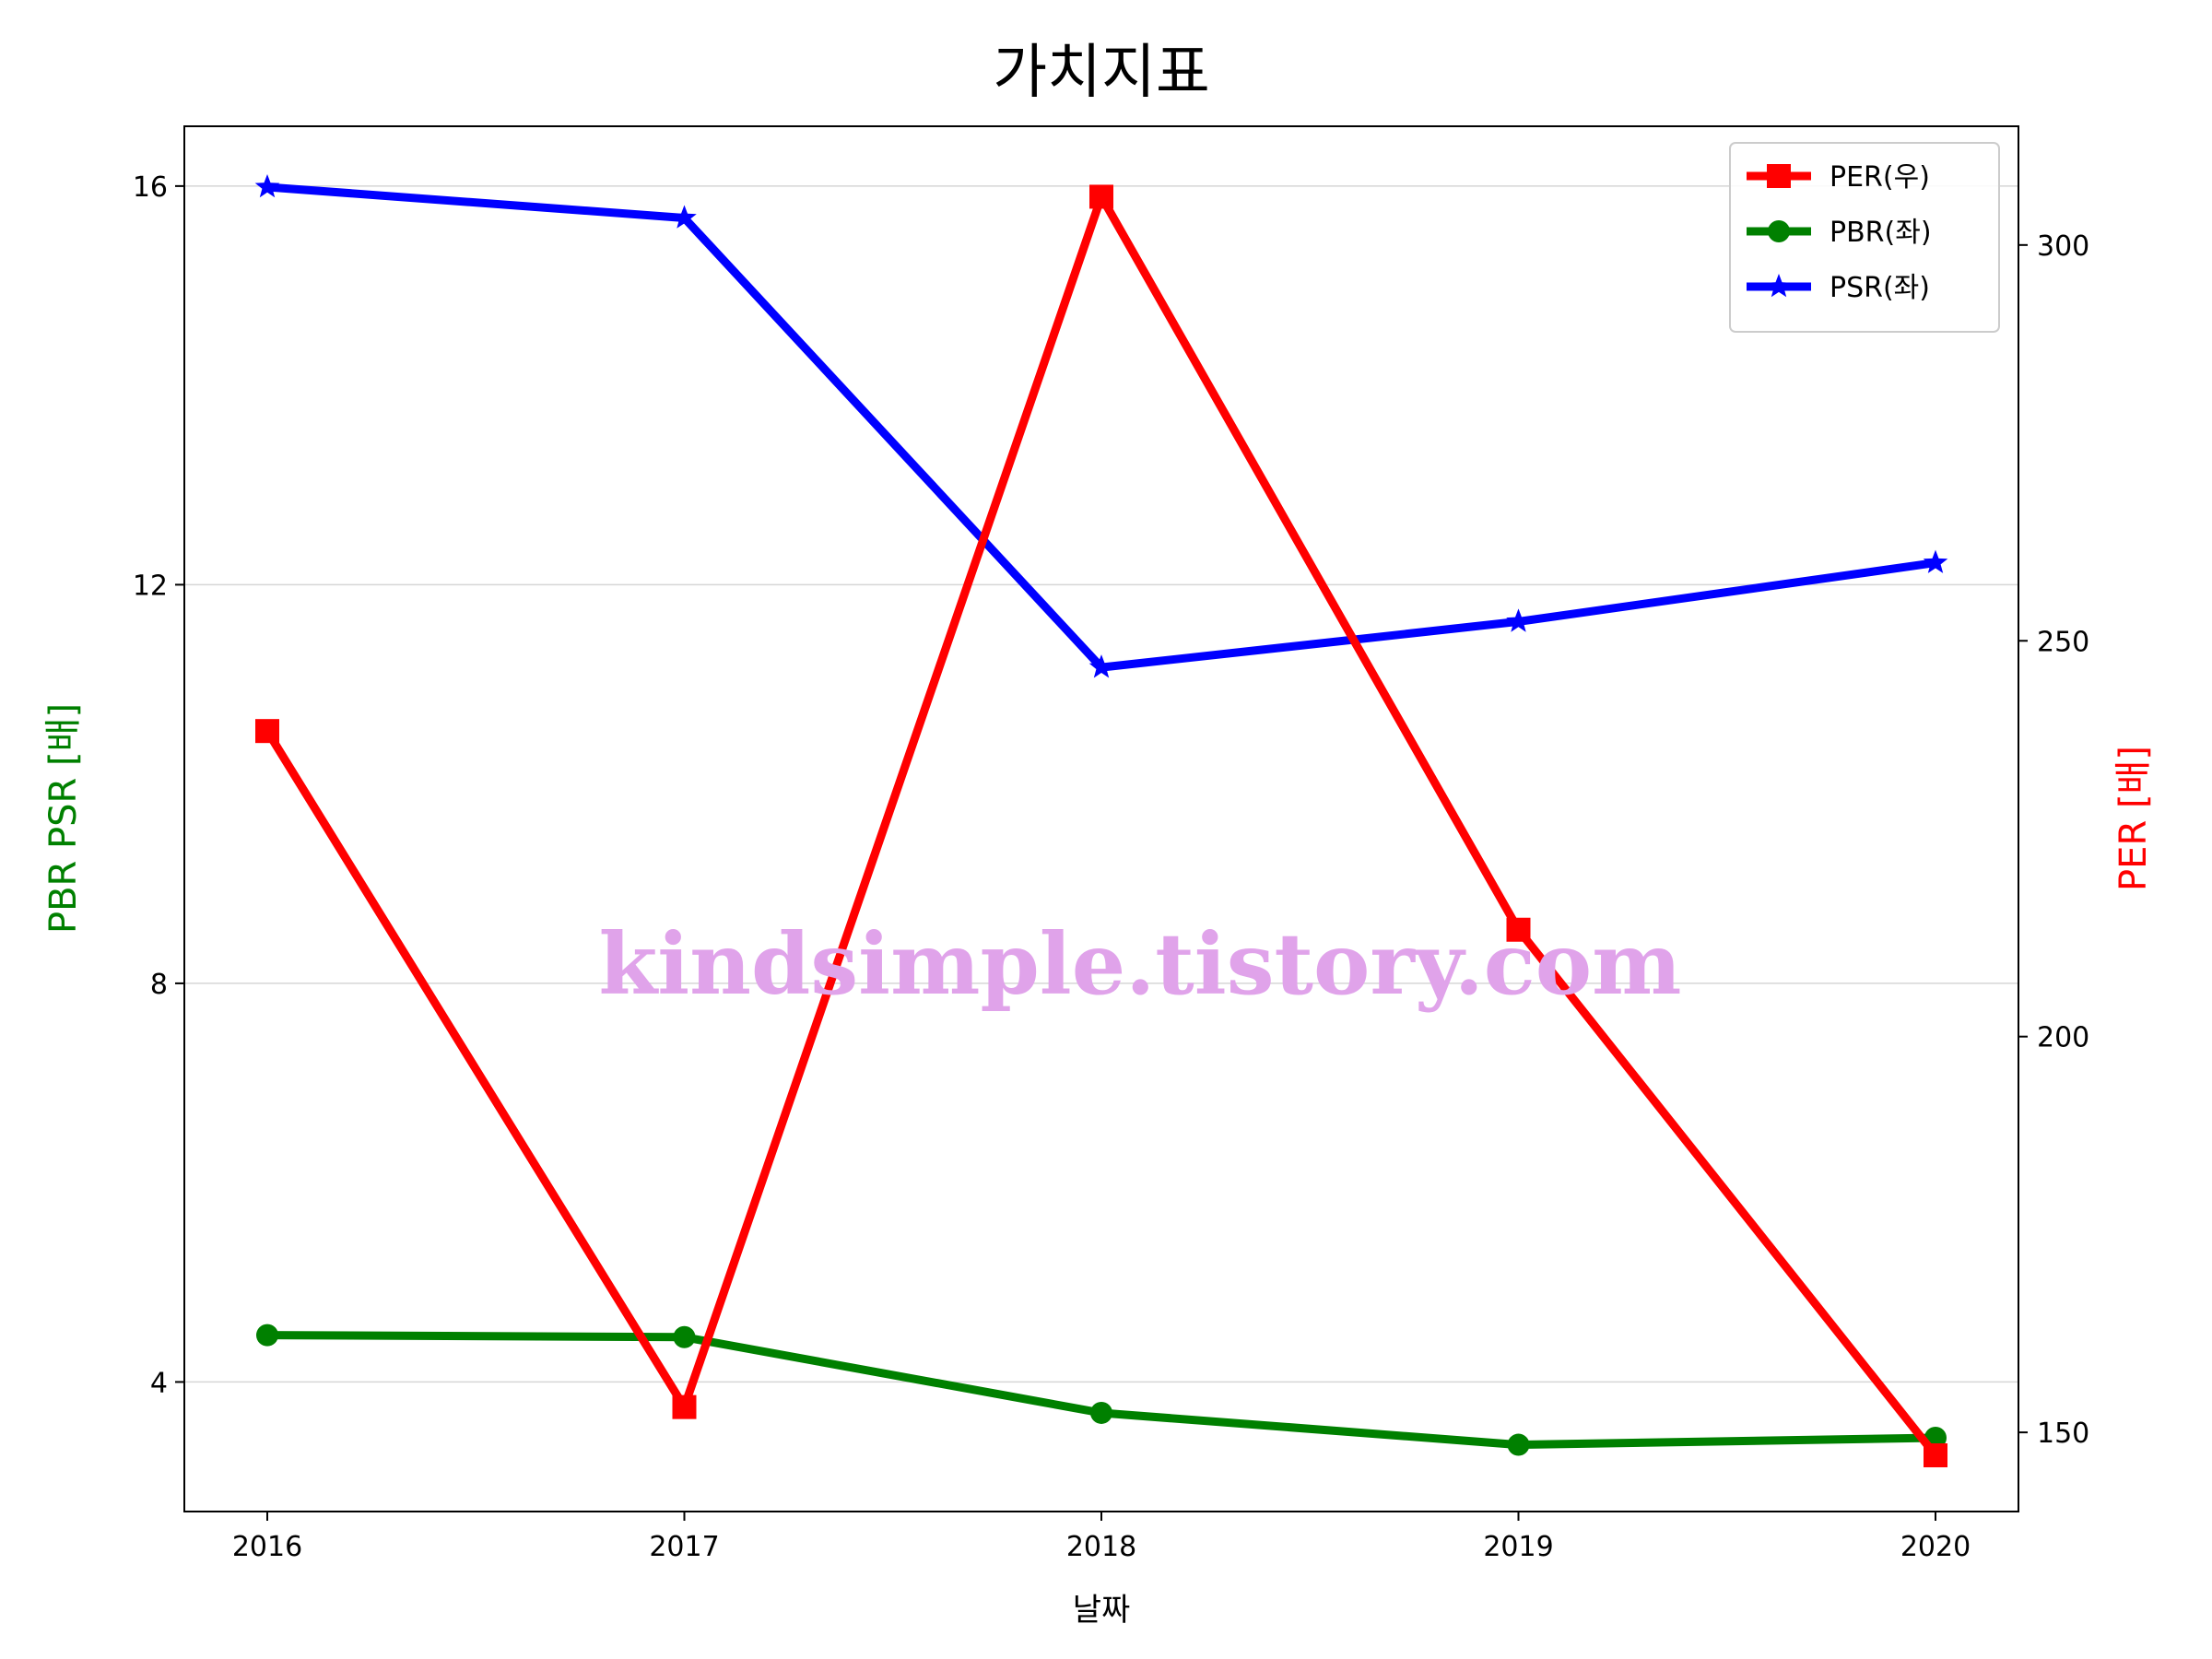  Describe the element at coordinates (2063, 246) in the screenshot. I see `right-tick-label-300: 300` at that location.